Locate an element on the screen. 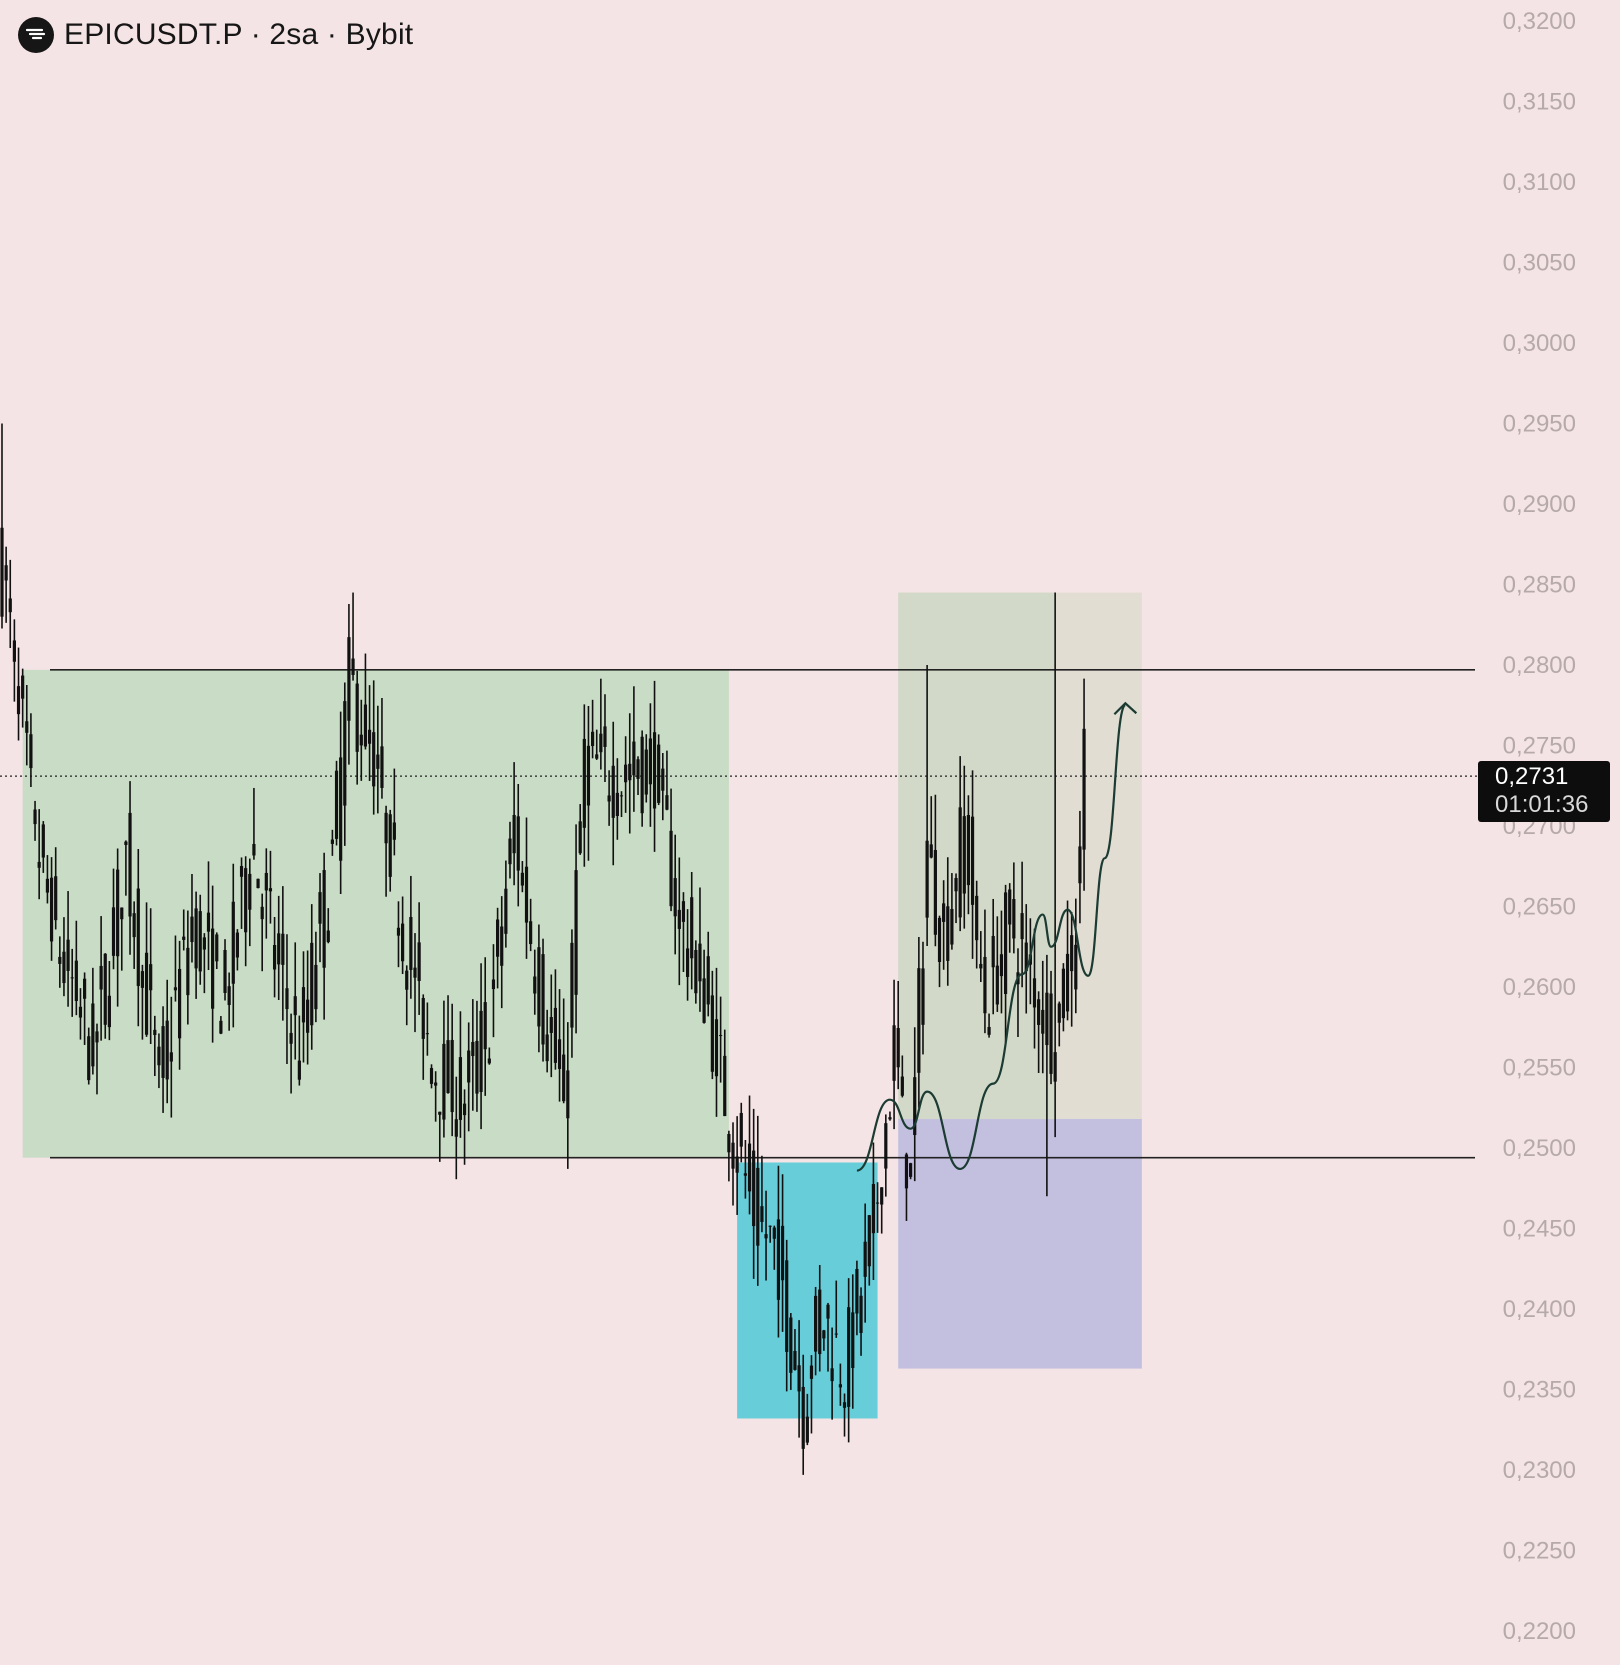 The image size is (1620, 1665). y-axis-tick-label: 0,2850 is located at coordinates (1539, 585).